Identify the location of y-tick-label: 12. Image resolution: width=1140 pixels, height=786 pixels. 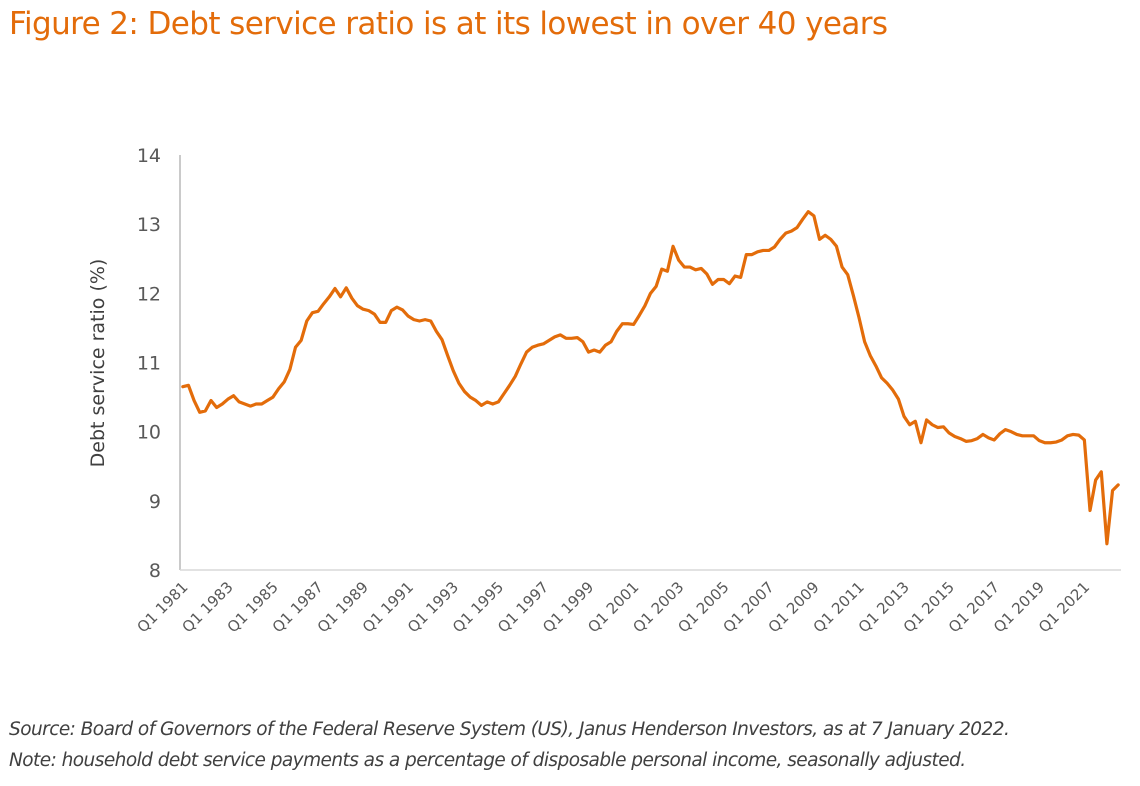
(149, 294).